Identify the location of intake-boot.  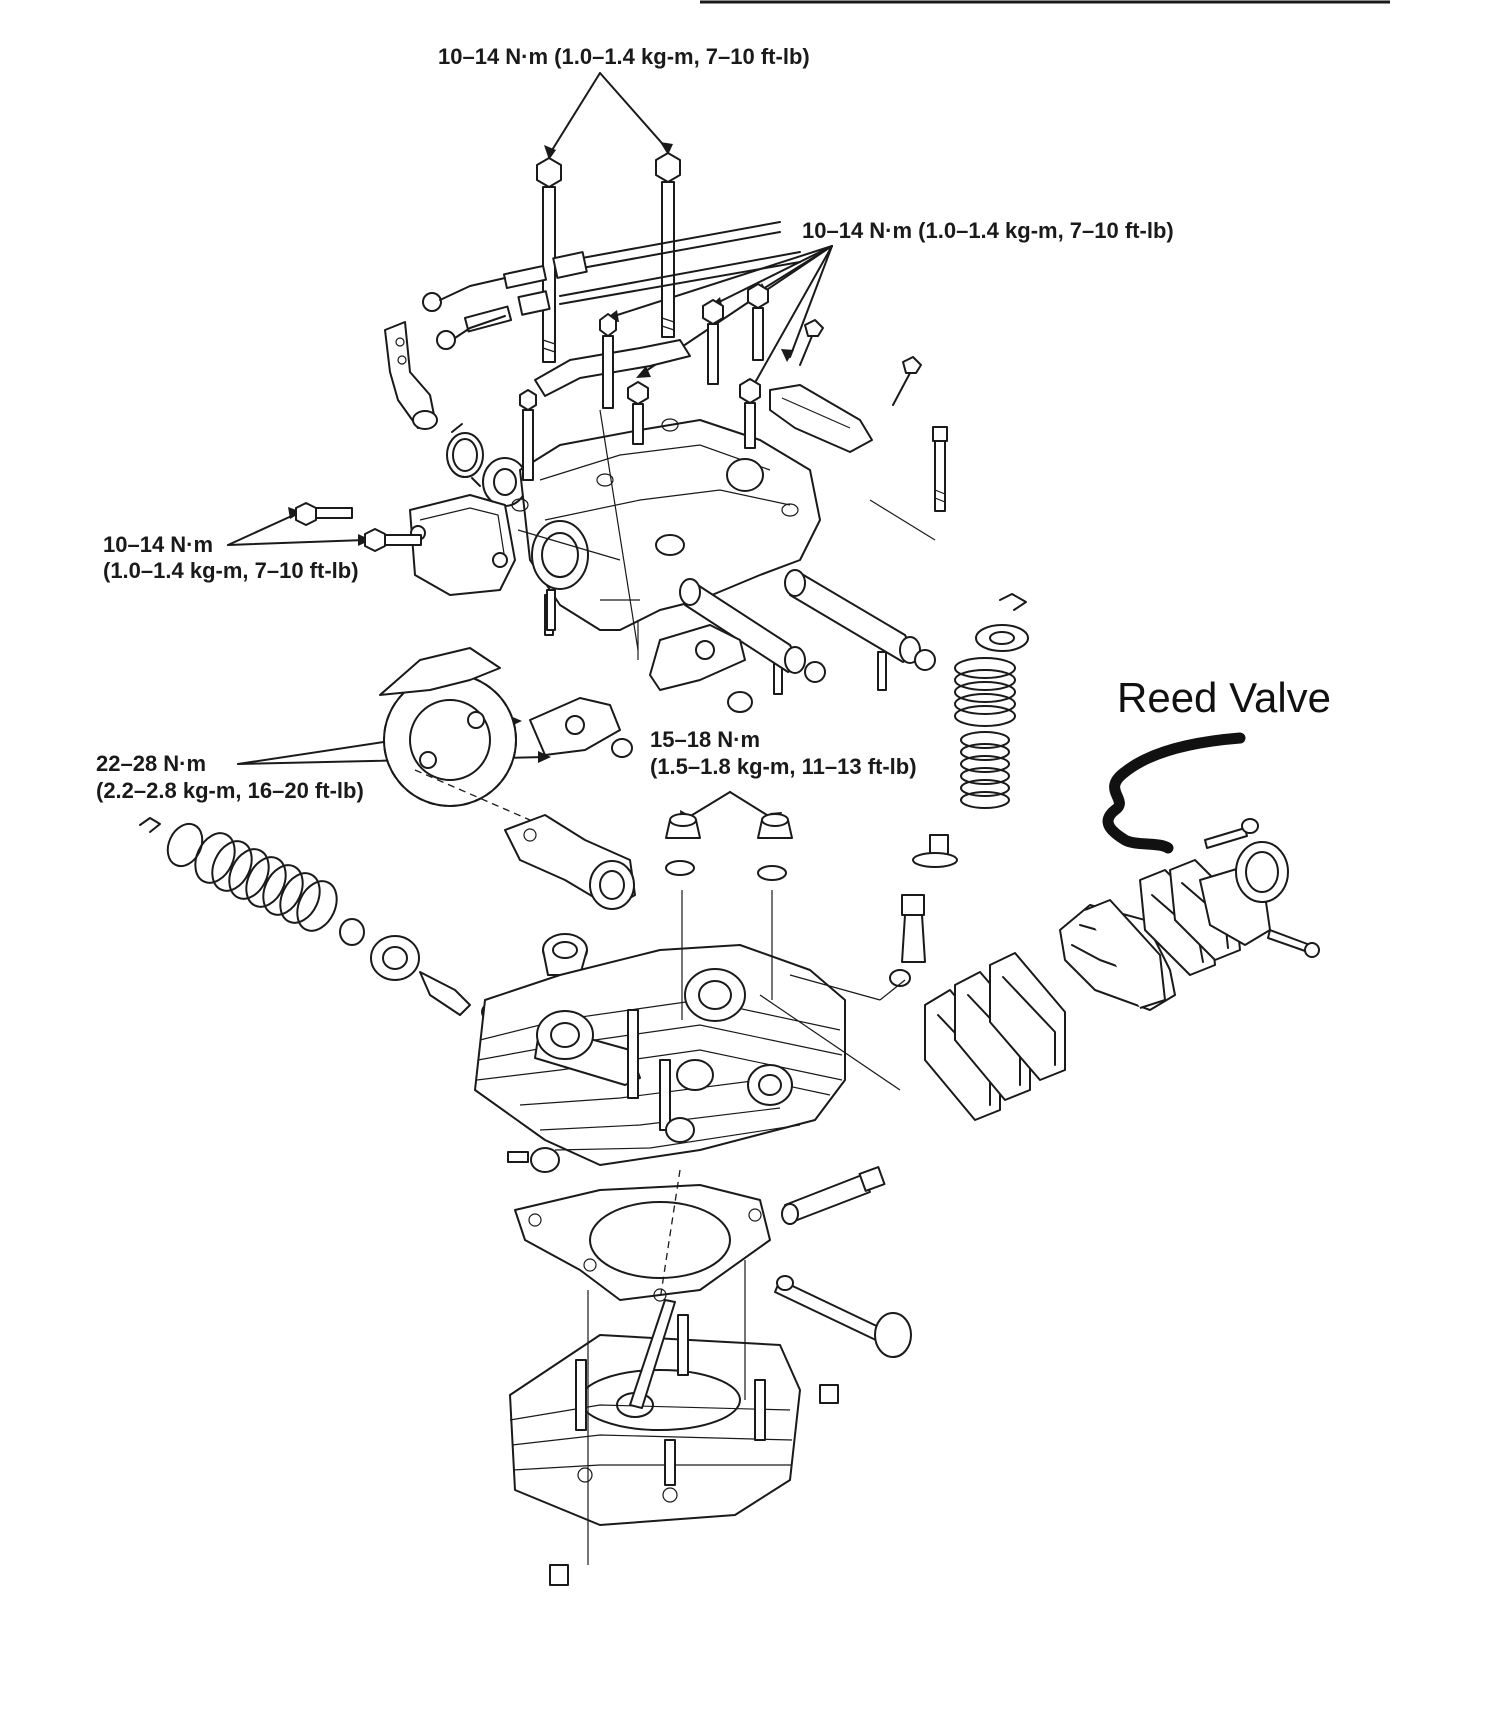
(1244, 893).